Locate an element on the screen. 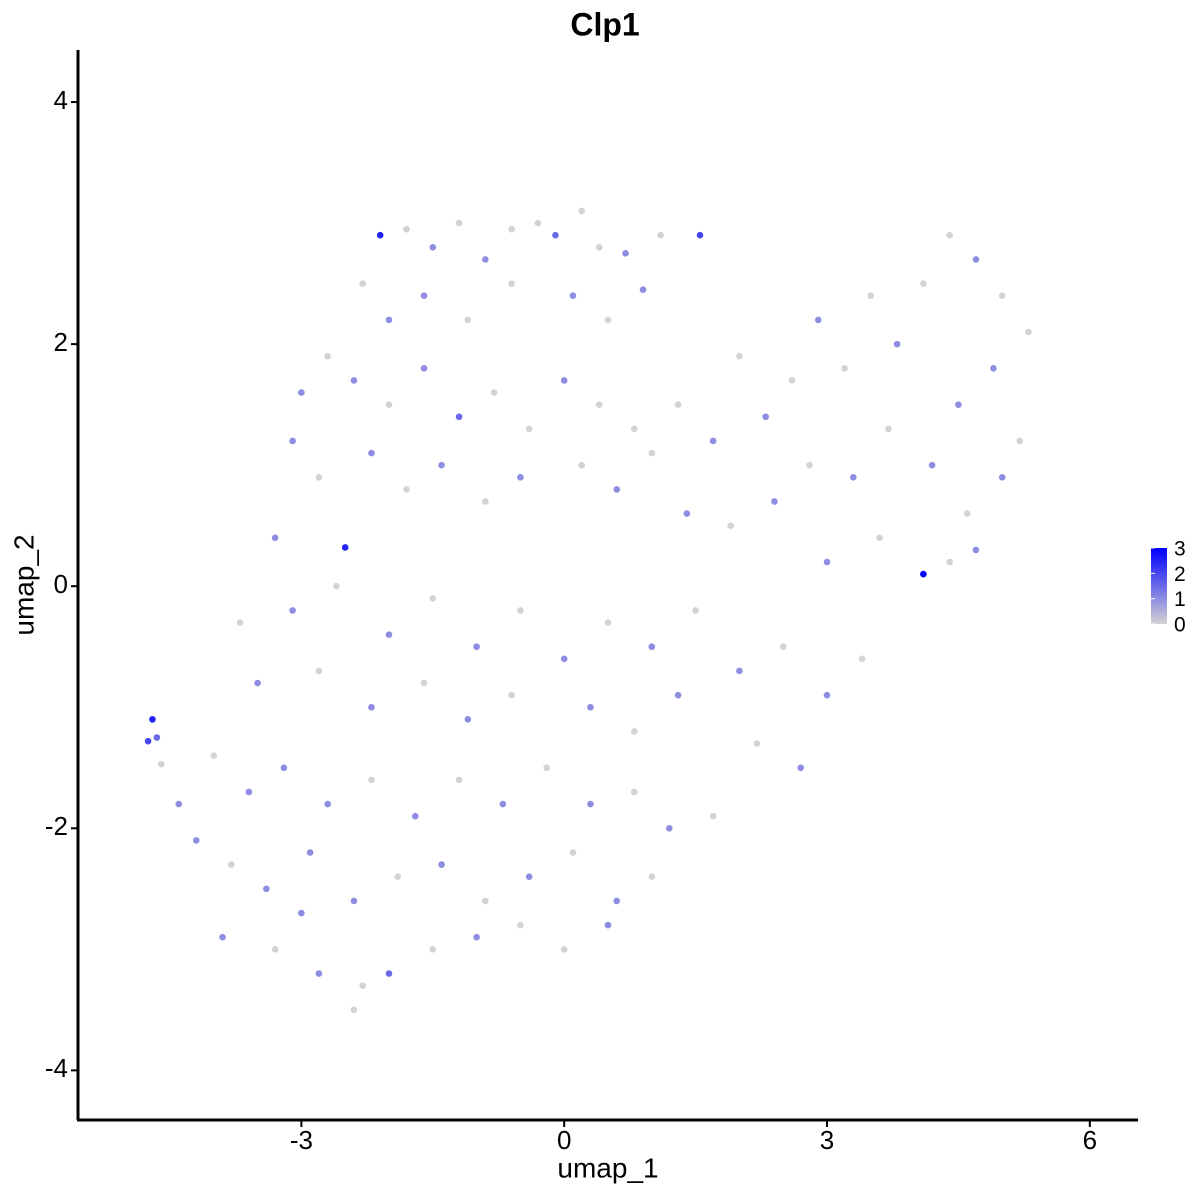 This screenshot has width=1200, height=1200. y-tick-label: -2 is located at coordinates (56, 826).